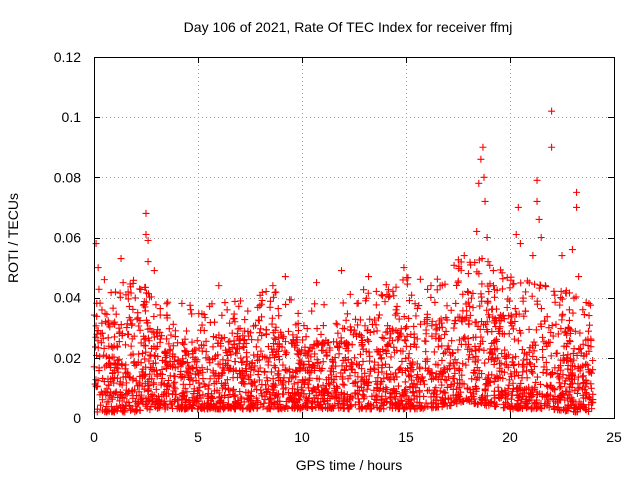  What do you see at coordinates (72, 117) in the screenshot?
I see `y-tick-label: 0.1` at bounding box center [72, 117].